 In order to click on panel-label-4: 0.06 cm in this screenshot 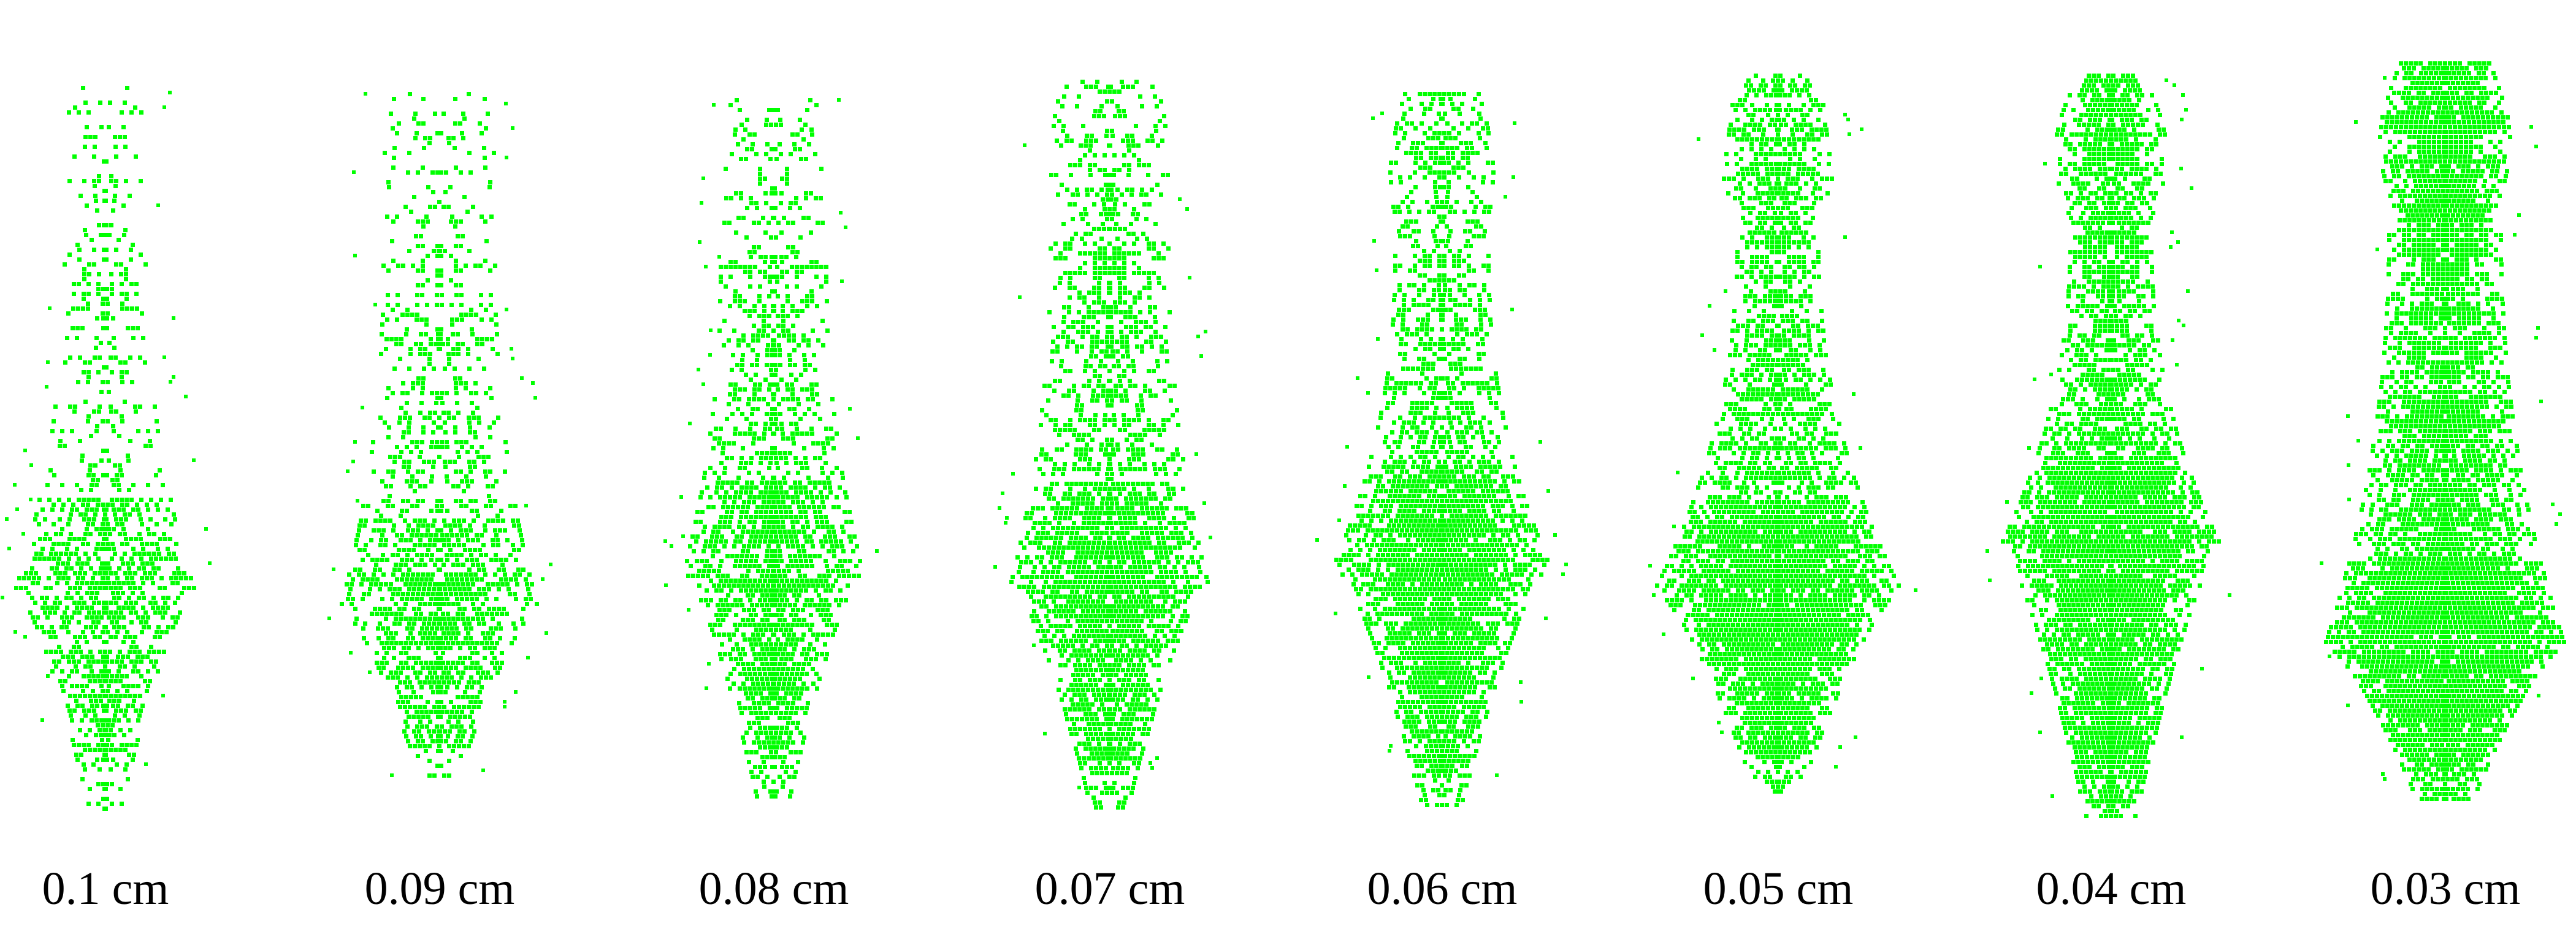, I will do `click(1442, 888)`.